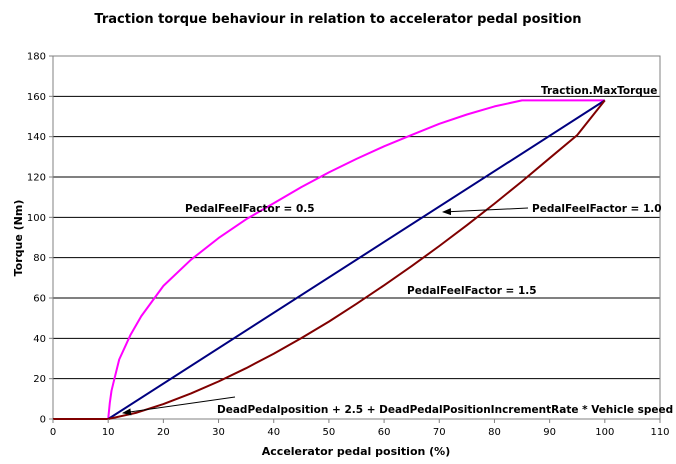 This screenshot has width=676, height=464. What do you see at coordinates (604, 432) in the screenshot?
I see `x-tick-label-100: 100` at bounding box center [604, 432].